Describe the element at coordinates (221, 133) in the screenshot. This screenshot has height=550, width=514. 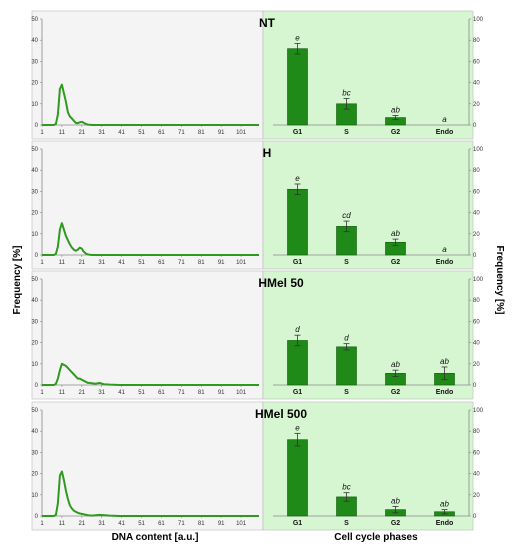
I see `x-tick-label: 91` at that location.